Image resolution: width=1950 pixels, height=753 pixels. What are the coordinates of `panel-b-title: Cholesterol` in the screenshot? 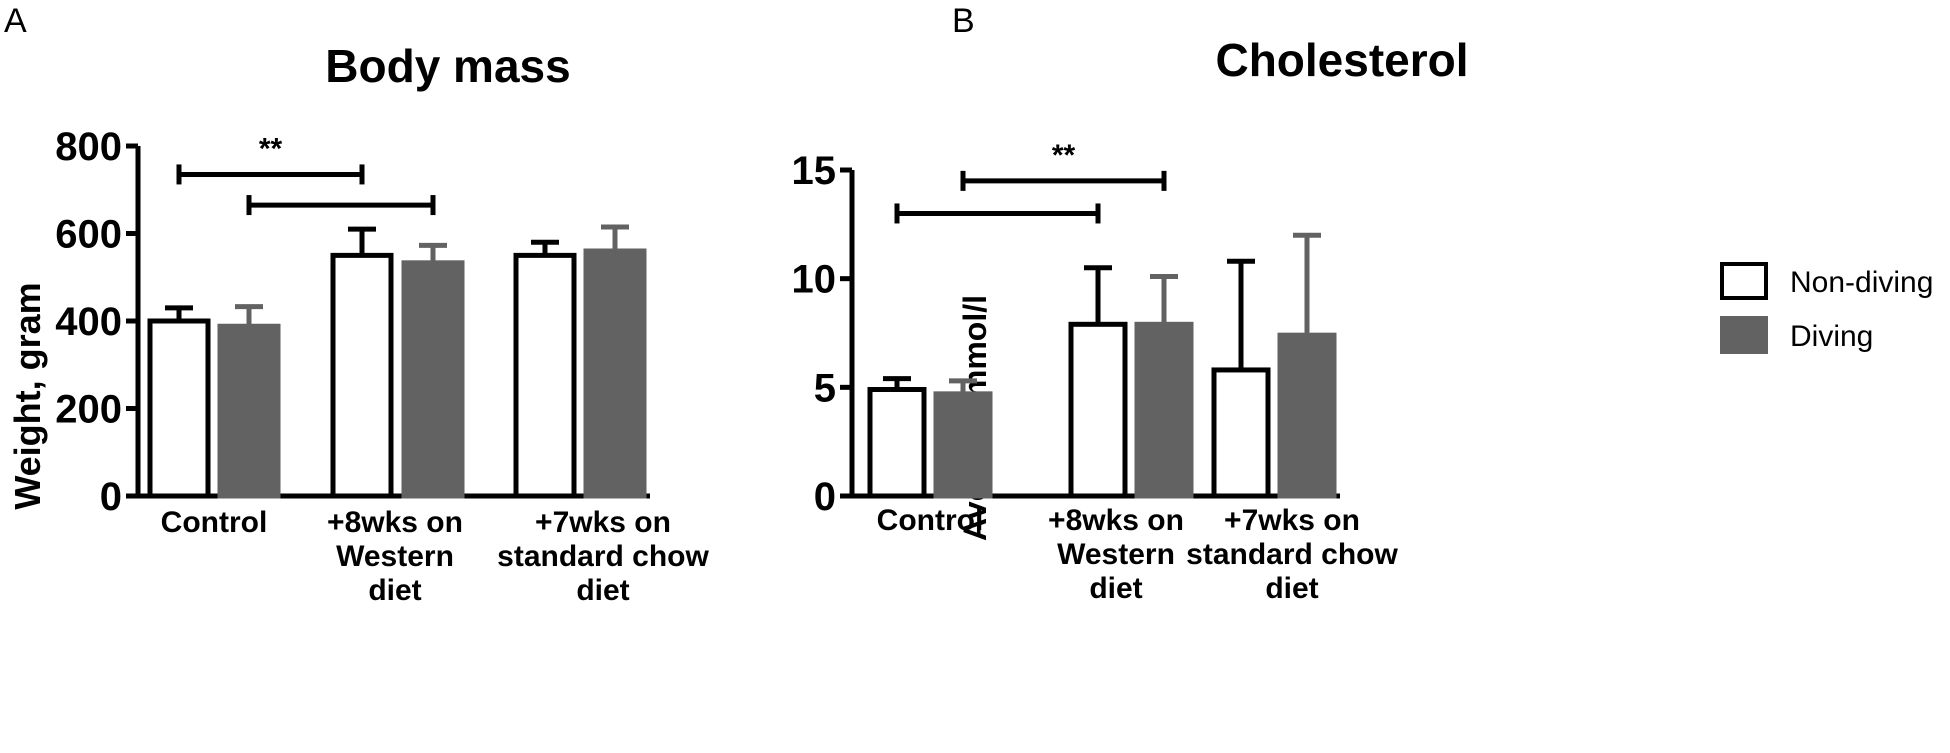 It's located at (1341, 60).